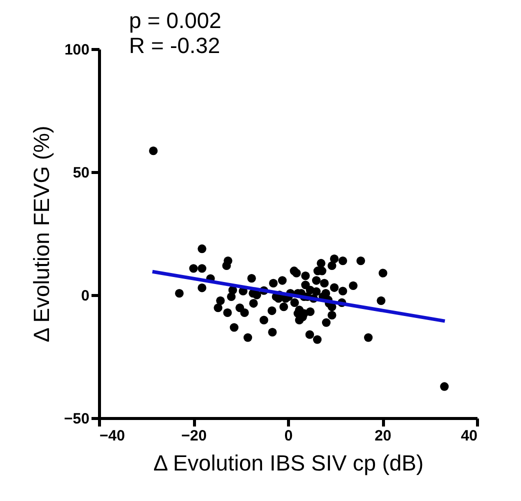 The width and height of the screenshot is (521, 501). What do you see at coordinates (77, 419) in the screenshot?
I see `y-tick-label: −50` at bounding box center [77, 419].